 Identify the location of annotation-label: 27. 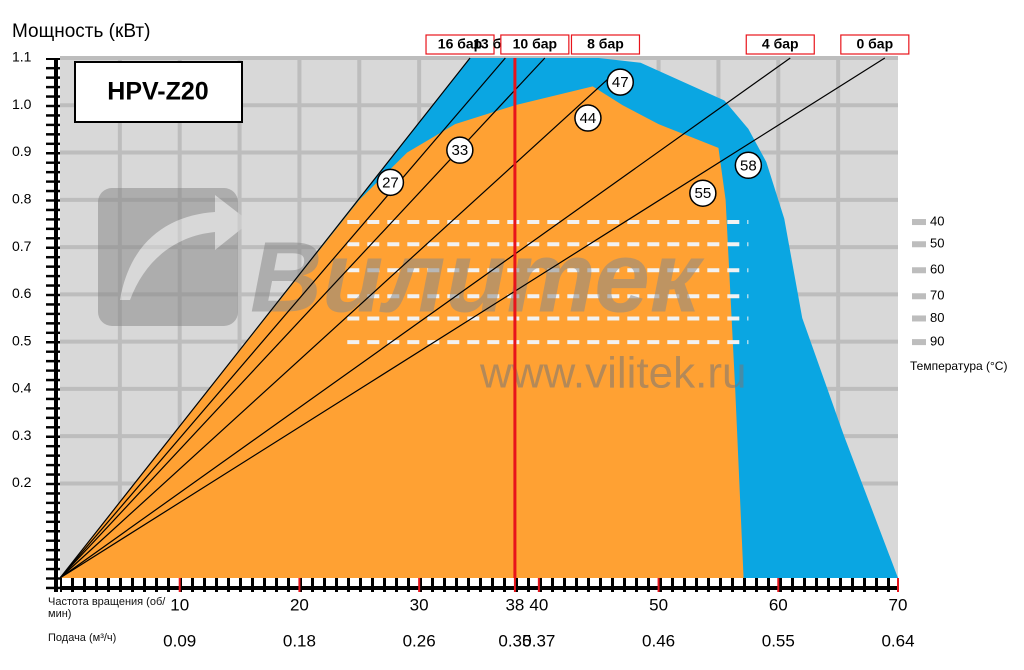
(390, 182).